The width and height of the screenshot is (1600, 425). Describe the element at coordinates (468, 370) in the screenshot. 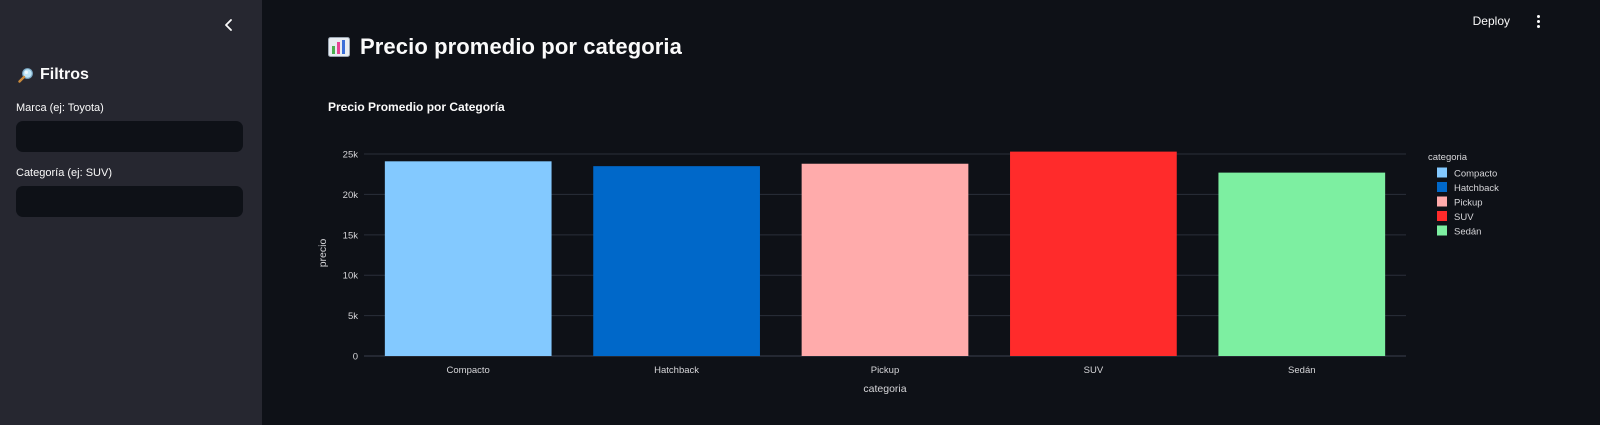

I see `x-tick-label: Compacto` at that location.